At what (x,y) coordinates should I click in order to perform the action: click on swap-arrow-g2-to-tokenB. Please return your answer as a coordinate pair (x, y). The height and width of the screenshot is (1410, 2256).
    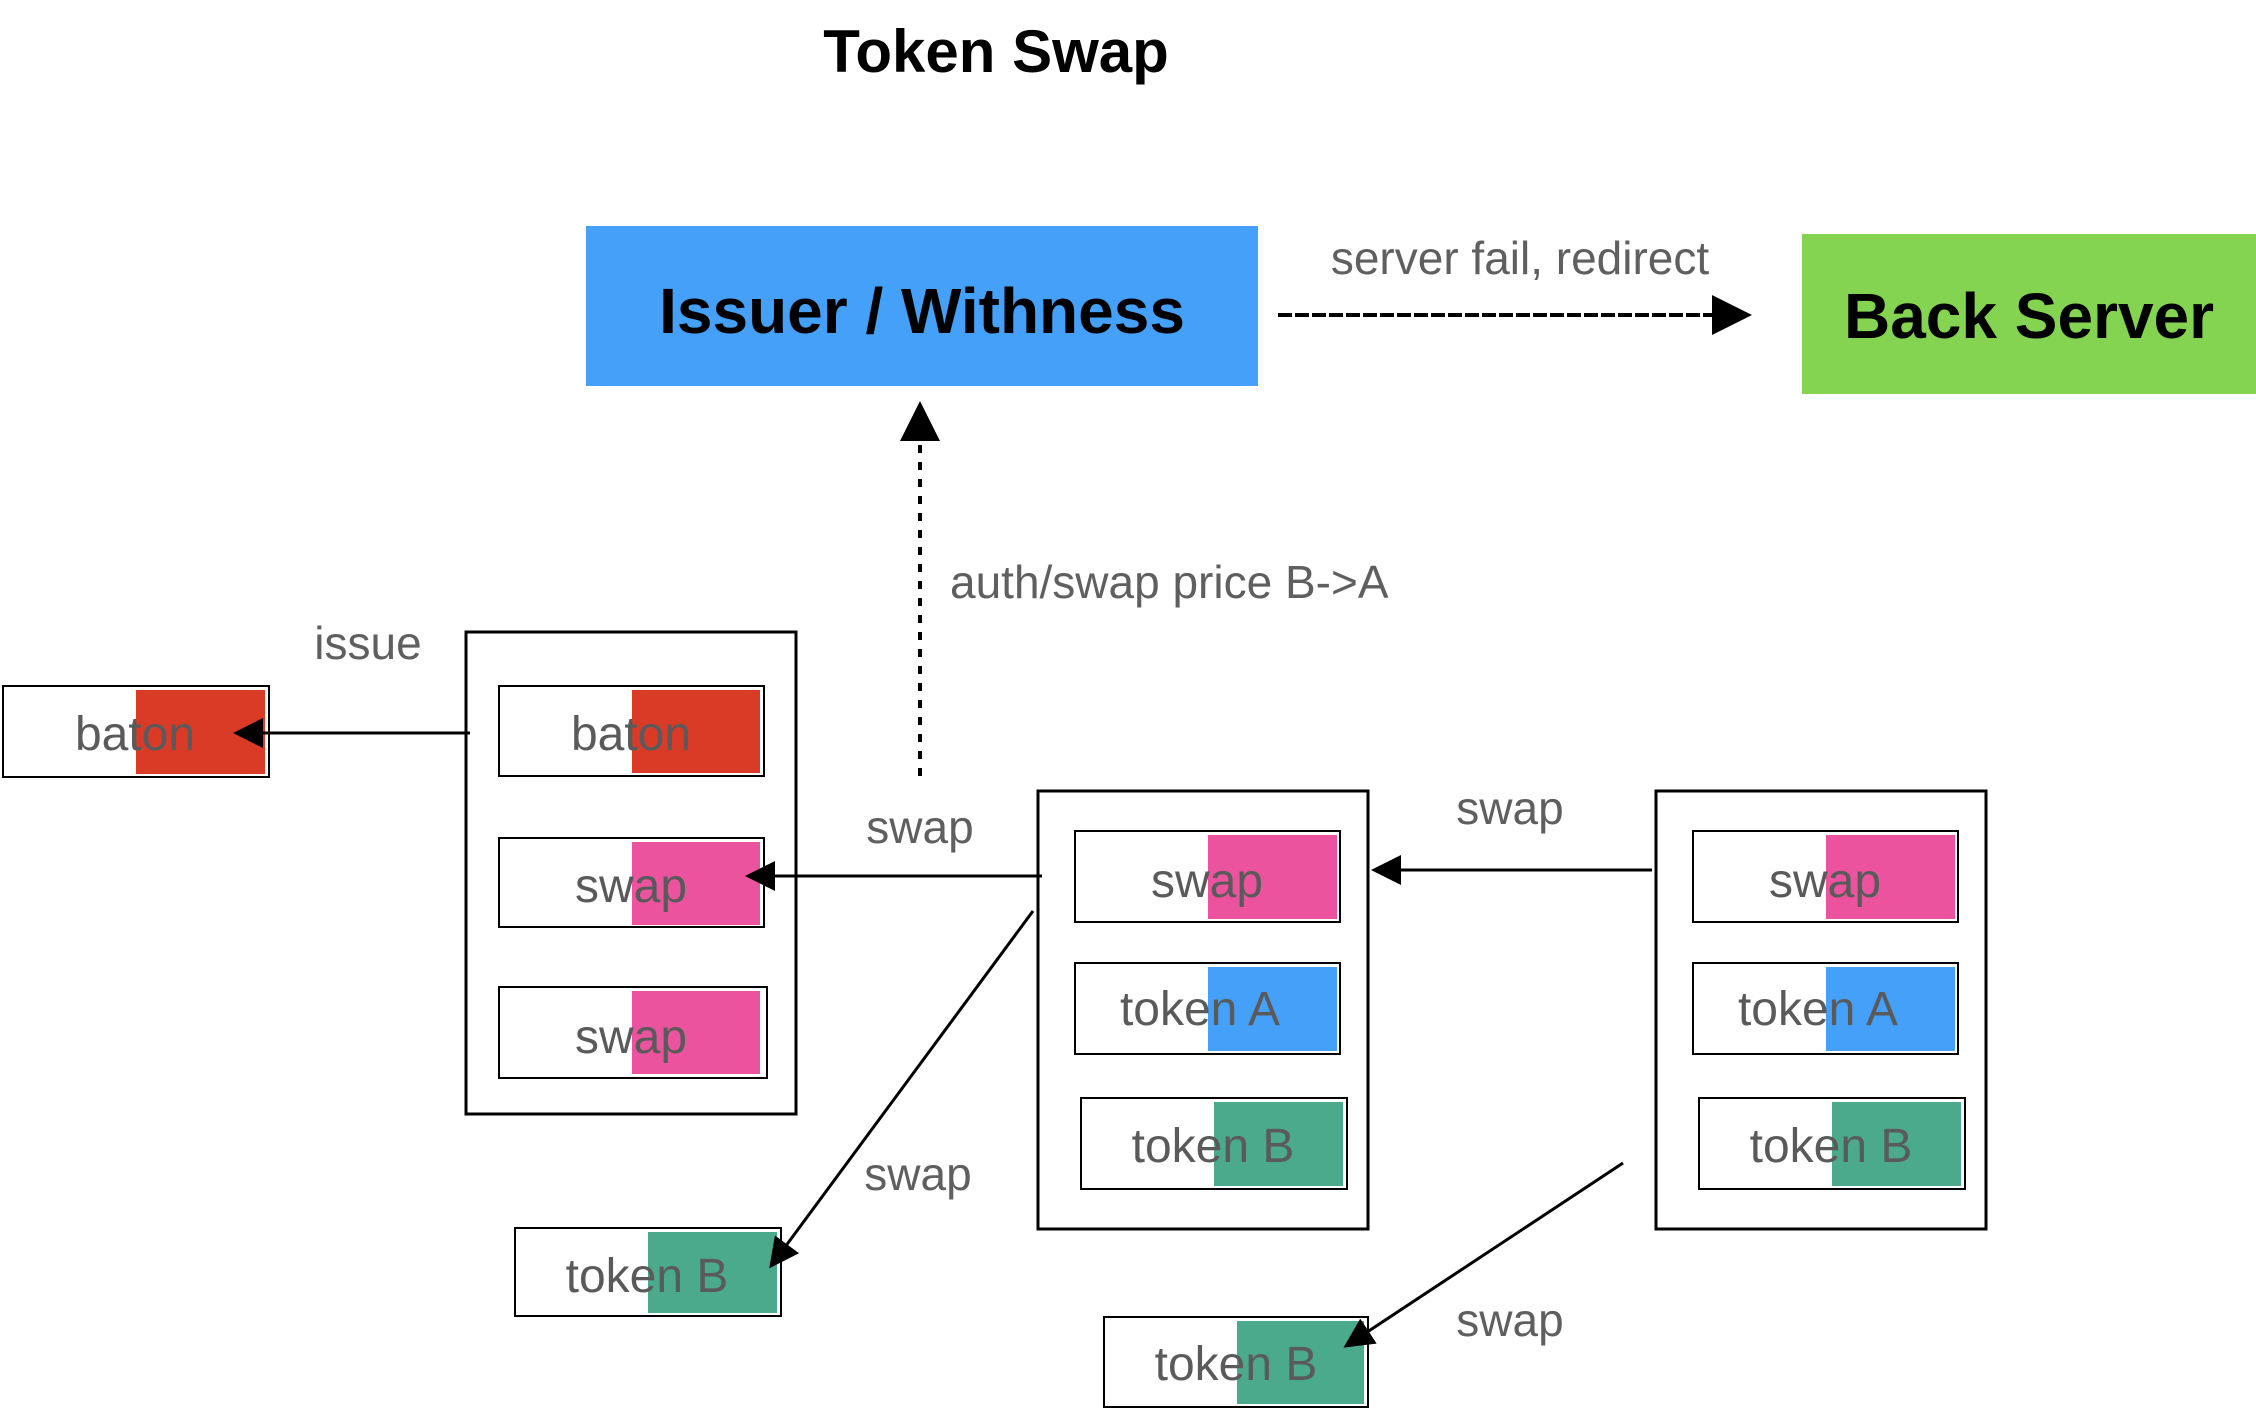
    Looking at the image, I should click on (902, 1089).